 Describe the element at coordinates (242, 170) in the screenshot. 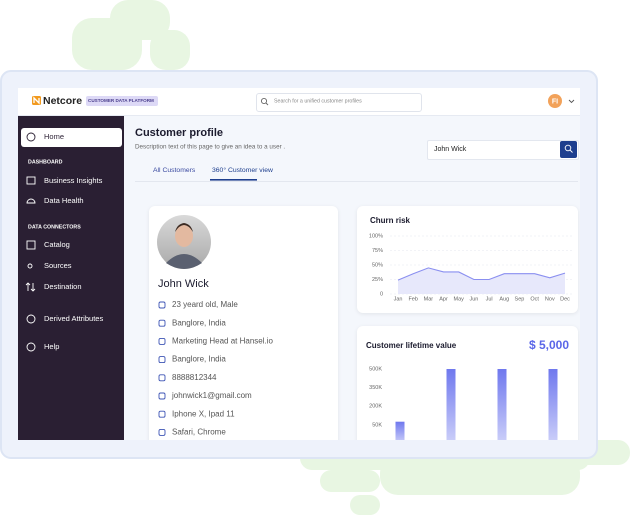

I see `tab: 360° Customer view` at that location.